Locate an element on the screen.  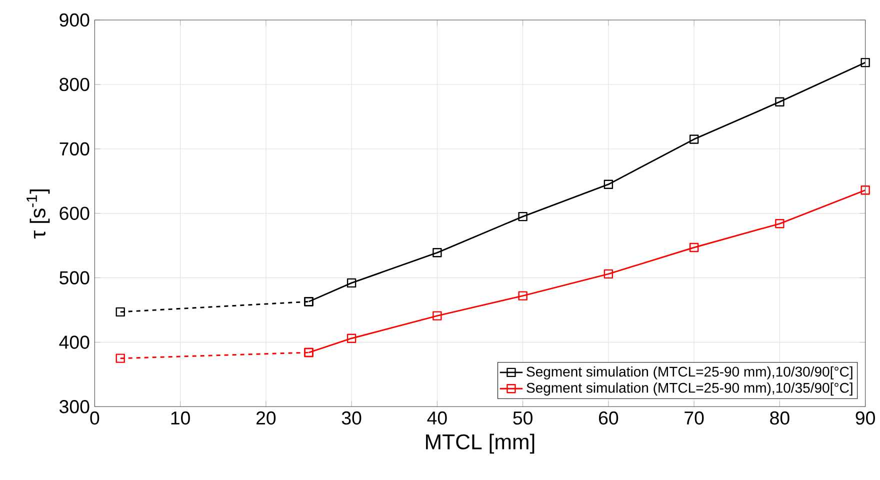
y-tick-label: 800 is located at coordinates (75, 85).